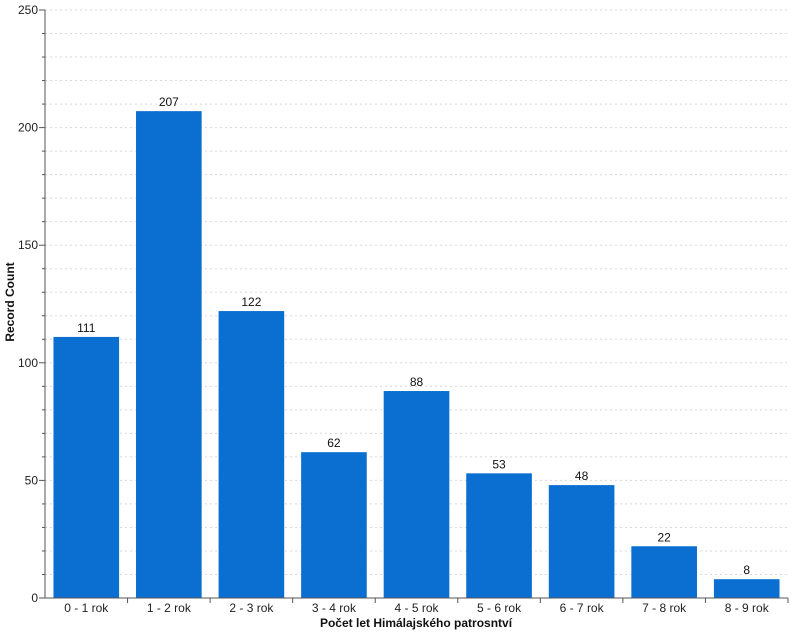 The height and width of the screenshot is (633, 794). What do you see at coordinates (417, 382) in the screenshot?
I see `data-label: 88` at bounding box center [417, 382].